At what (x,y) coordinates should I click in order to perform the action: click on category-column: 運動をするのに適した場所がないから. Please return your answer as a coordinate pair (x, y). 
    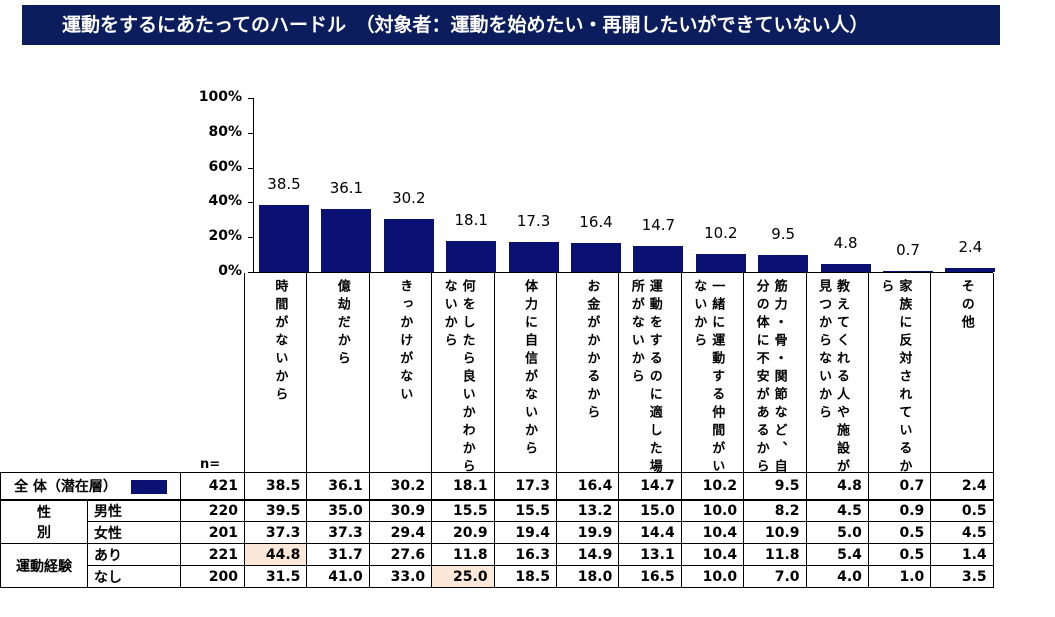
    Looking at the image, I should click on (649, 375).